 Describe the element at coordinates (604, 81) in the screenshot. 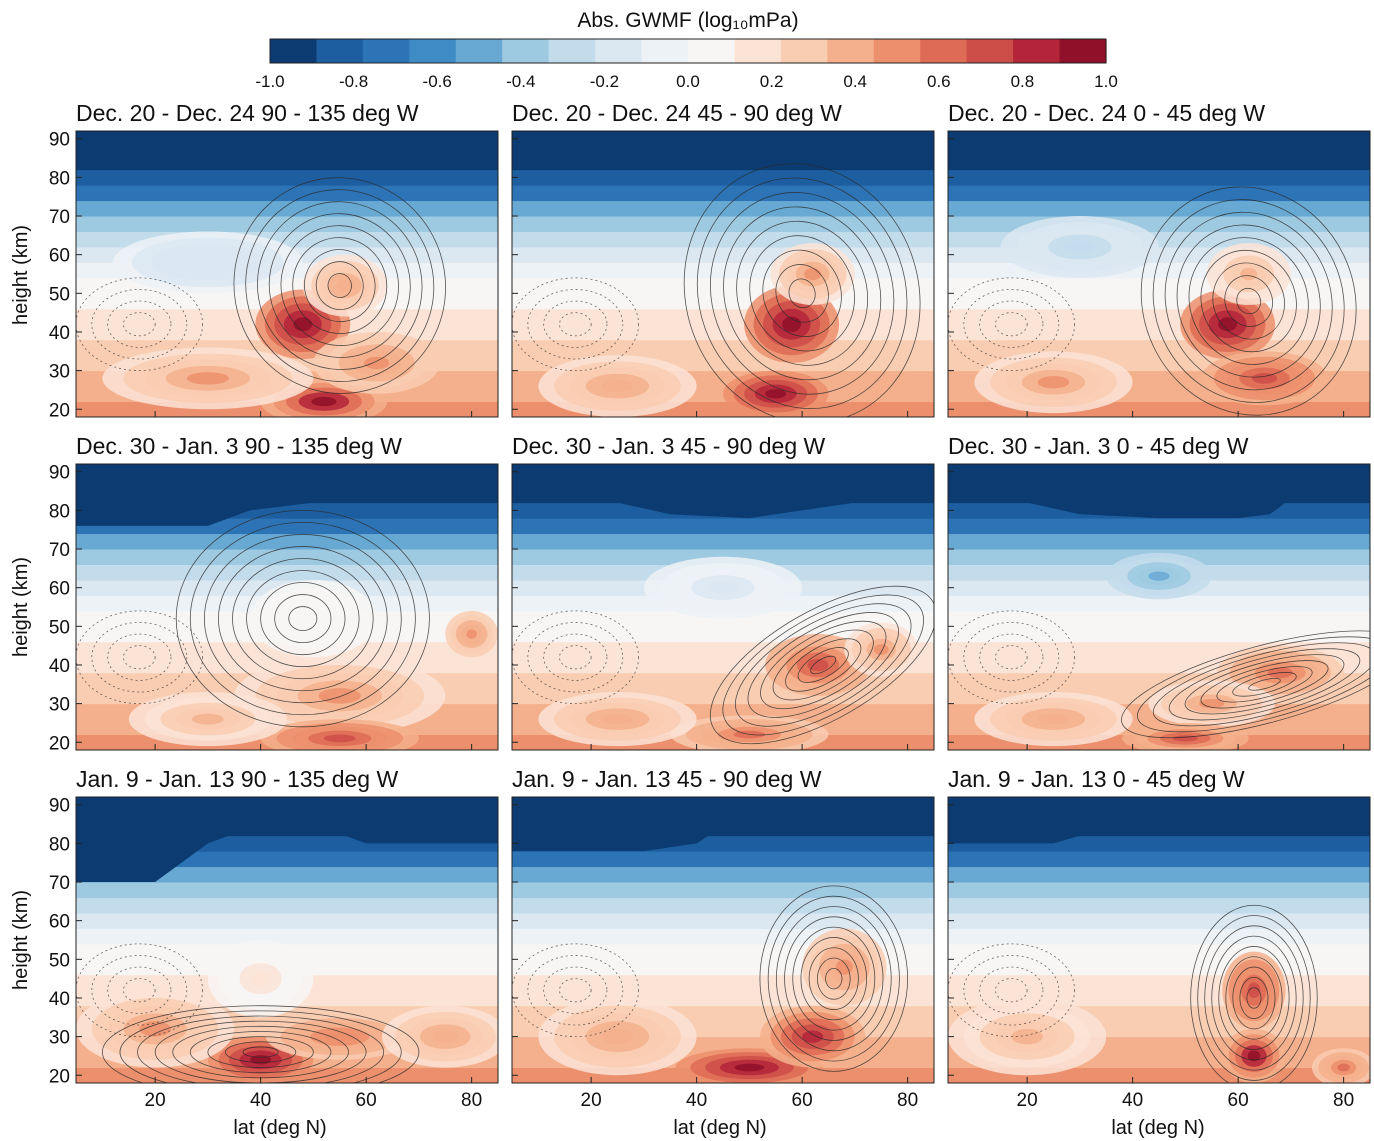

I see `colorbar-tick-label: -0.2` at that location.